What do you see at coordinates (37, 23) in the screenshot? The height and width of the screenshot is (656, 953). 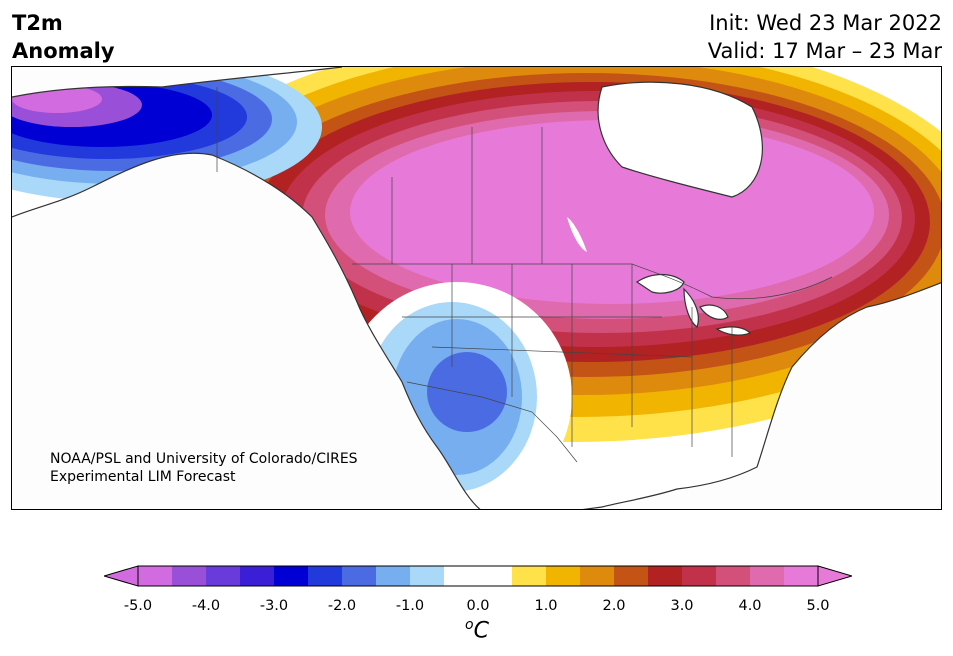 I see `title-line-1: T2m` at bounding box center [37, 23].